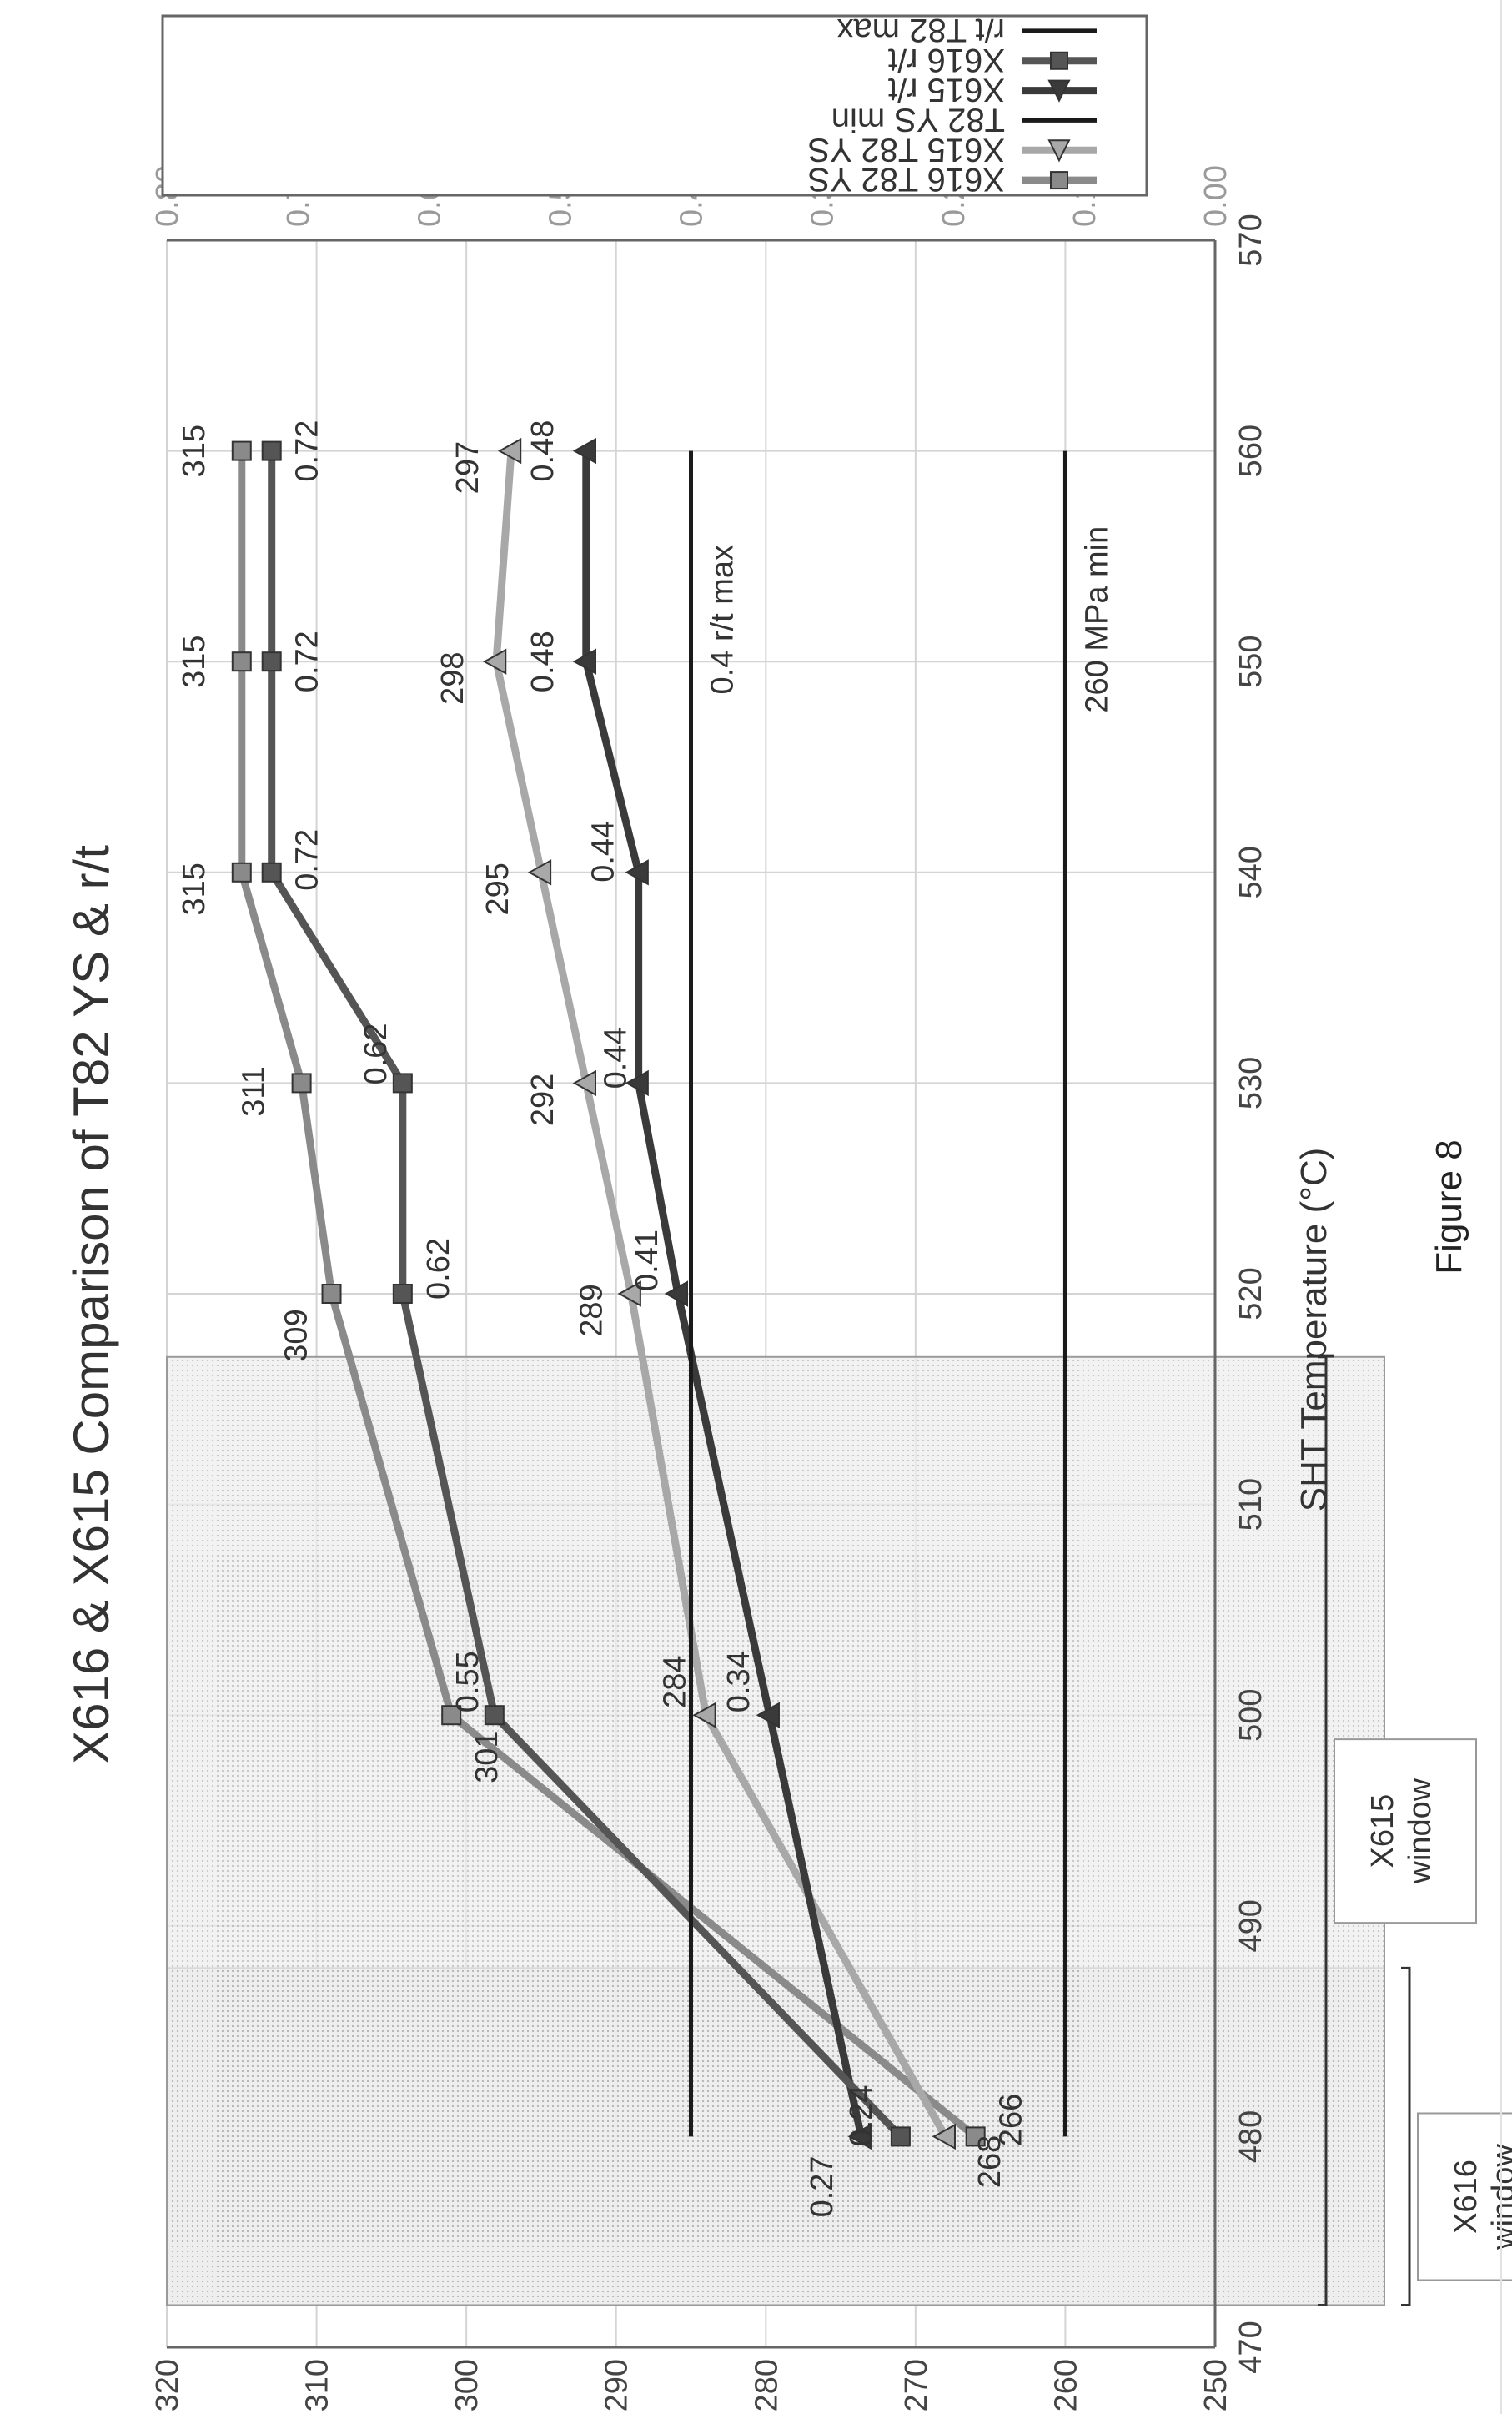 The width and height of the screenshot is (1512, 2414). Describe the element at coordinates (1251, 1504) in the screenshot. I see `x-tick-label-4: 510` at that location.